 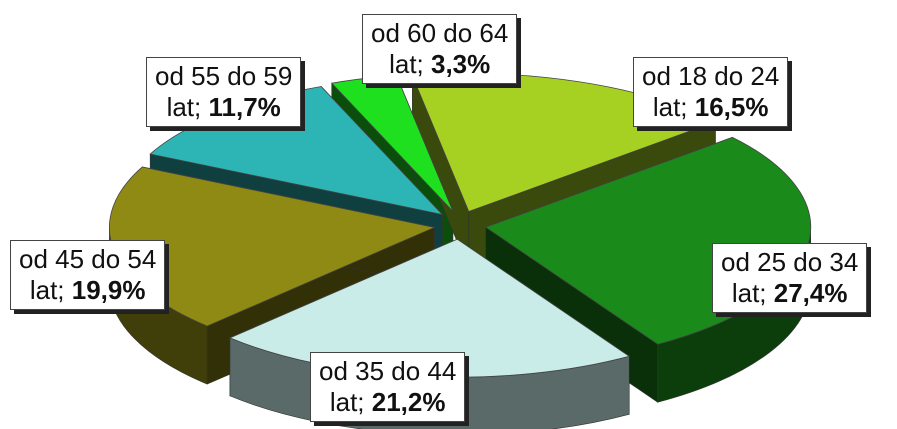 What do you see at coordinates (224, 76) in the screenshot?
I see `slice-label-line1: od 55 do 59` at bounding box center [224, 76].